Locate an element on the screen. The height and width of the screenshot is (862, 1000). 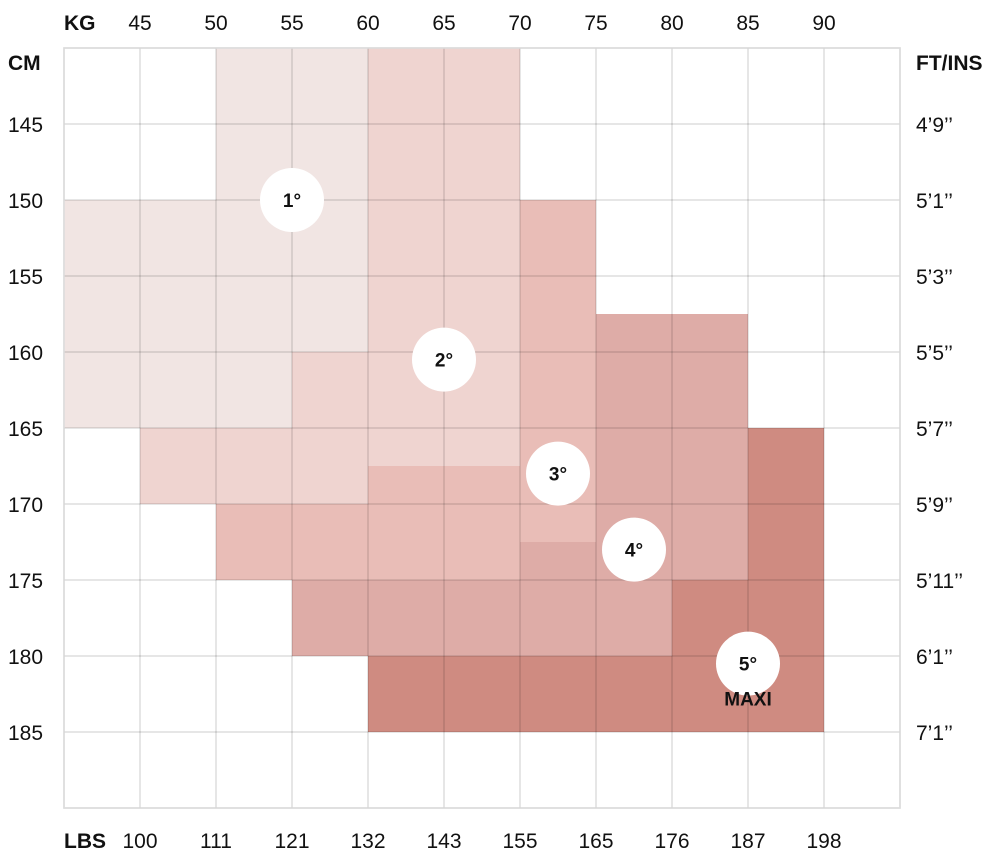
size-5-label: 5° is located at coordinates (748, 665).